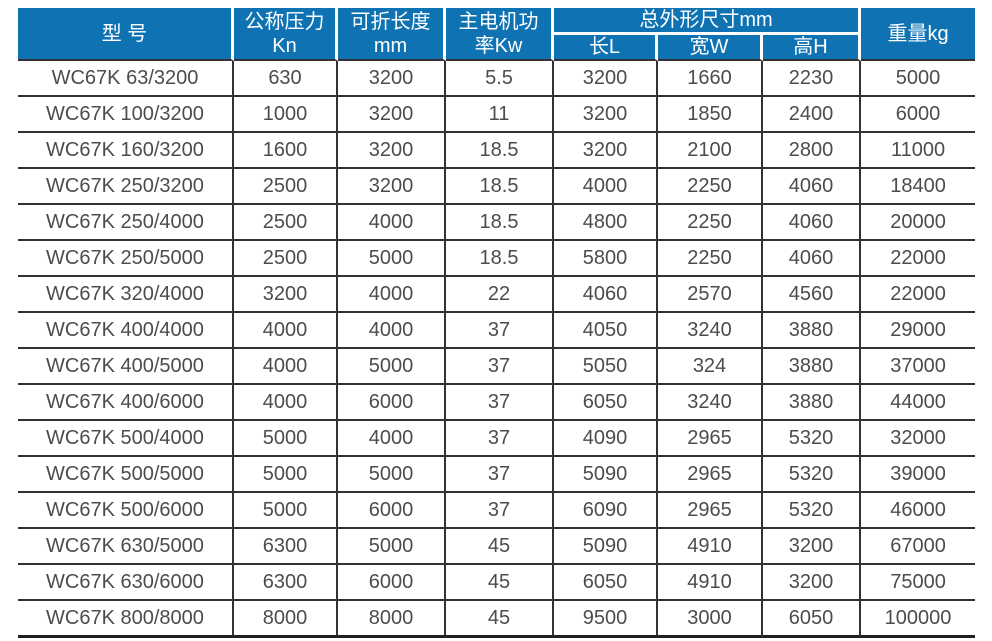  What do you see at coordinates (286, 295) in the screenshot?
I see `cell-pressure: 3200` at bounding box center [286, 295].